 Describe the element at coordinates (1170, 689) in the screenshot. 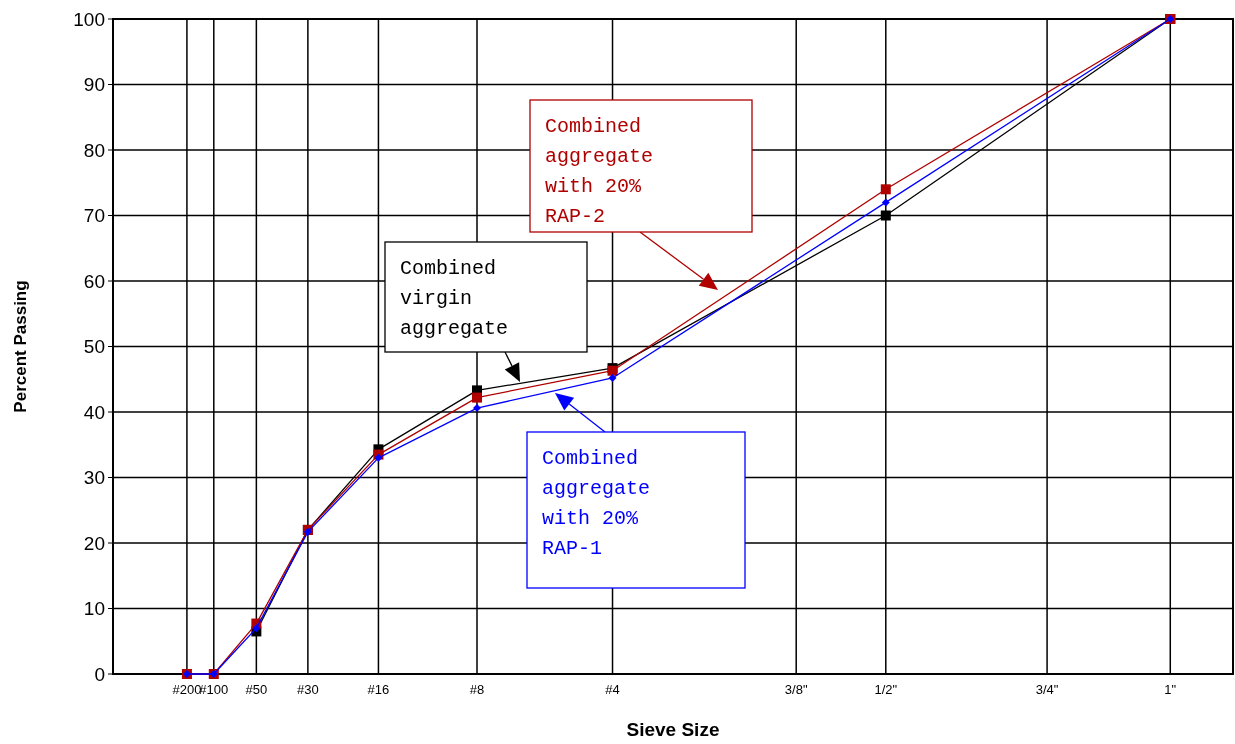

I see `x-tick-label: 1"` at that location.